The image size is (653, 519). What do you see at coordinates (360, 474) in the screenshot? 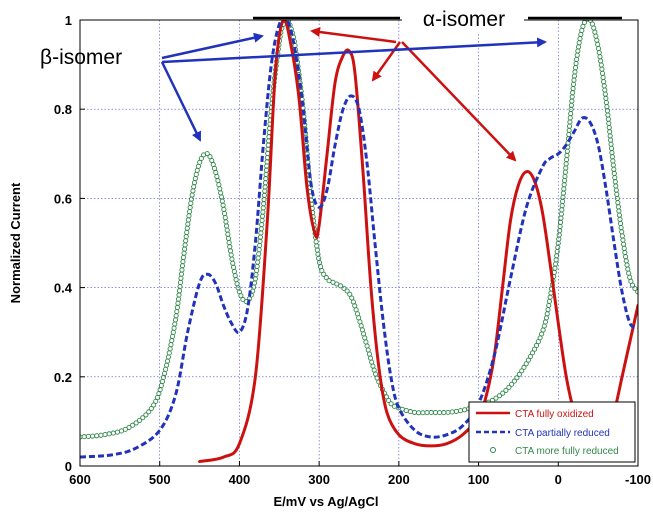
I see `x-axis-ticks: 600 500 400 300 200 100 0 -100` at bounding box center [360, 474].